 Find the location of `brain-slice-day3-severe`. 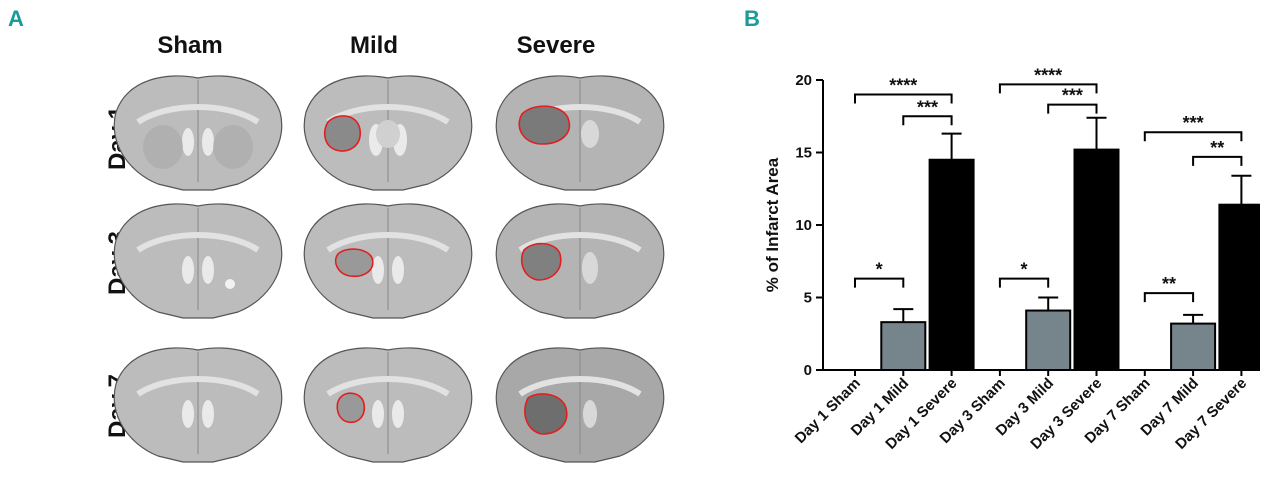

brain-slice-day3-severe is located at coordinates (580, 261).